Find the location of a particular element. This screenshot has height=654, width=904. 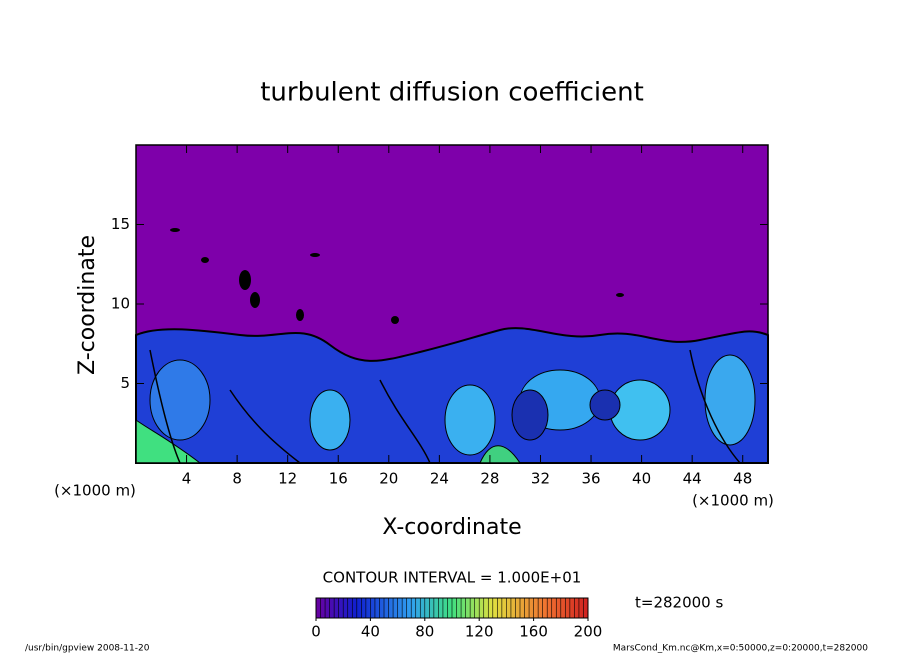

colorbar-tick-label: 160 is located at coordinates (533, 632).